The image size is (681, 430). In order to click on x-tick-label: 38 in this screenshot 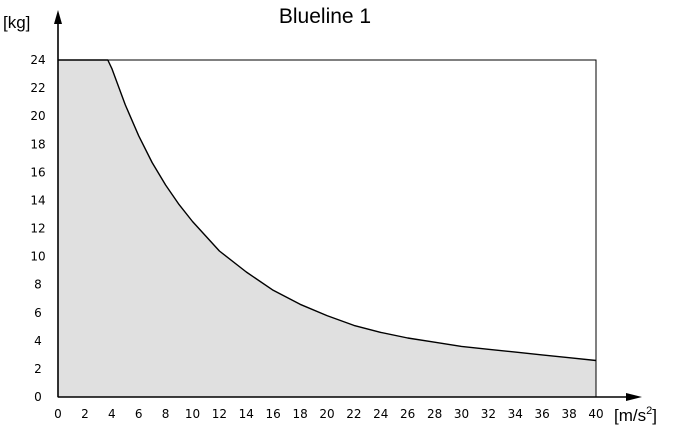, I will do `click(568, 414)`.